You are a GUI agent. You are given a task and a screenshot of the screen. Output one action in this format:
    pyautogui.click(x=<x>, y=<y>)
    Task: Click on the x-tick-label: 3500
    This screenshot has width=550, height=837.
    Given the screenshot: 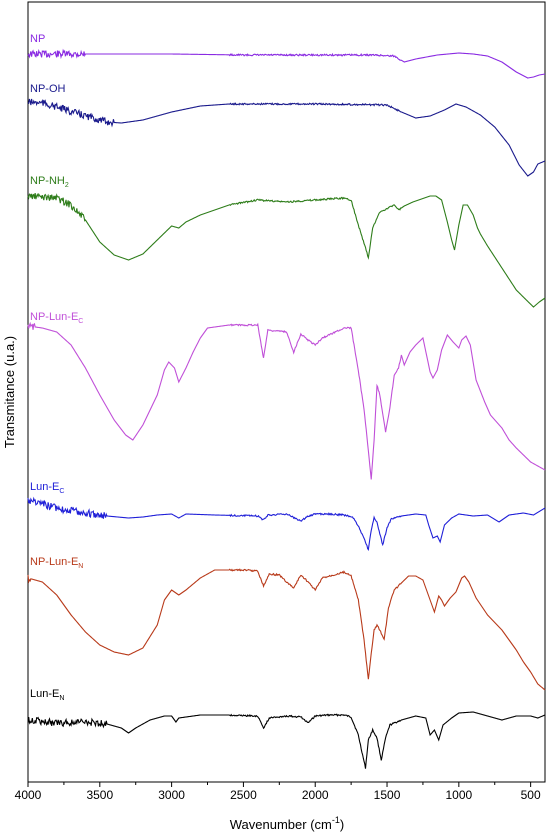 What is the action you would take?
    pyautogui.click(x=99, y=795)
    